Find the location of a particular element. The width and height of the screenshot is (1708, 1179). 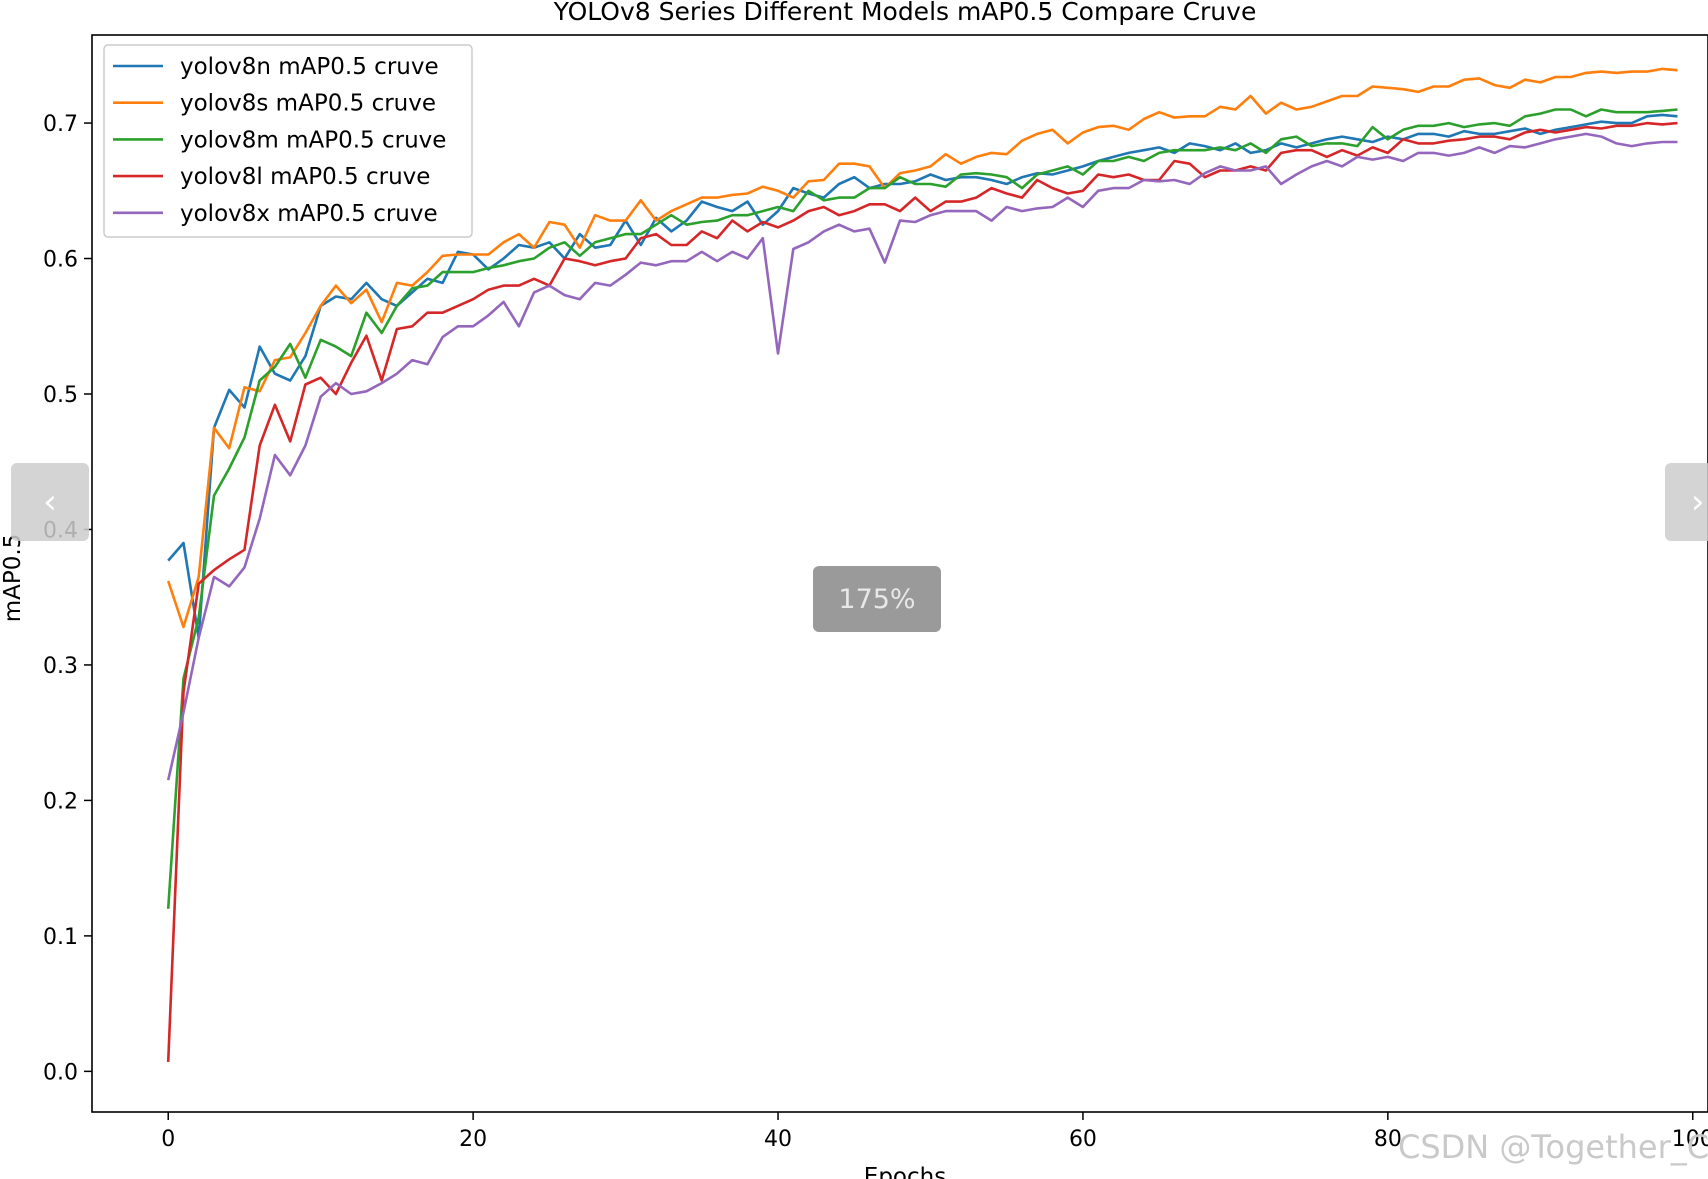

y-tick-label: 0.3 is located at coordinates (60, 666).